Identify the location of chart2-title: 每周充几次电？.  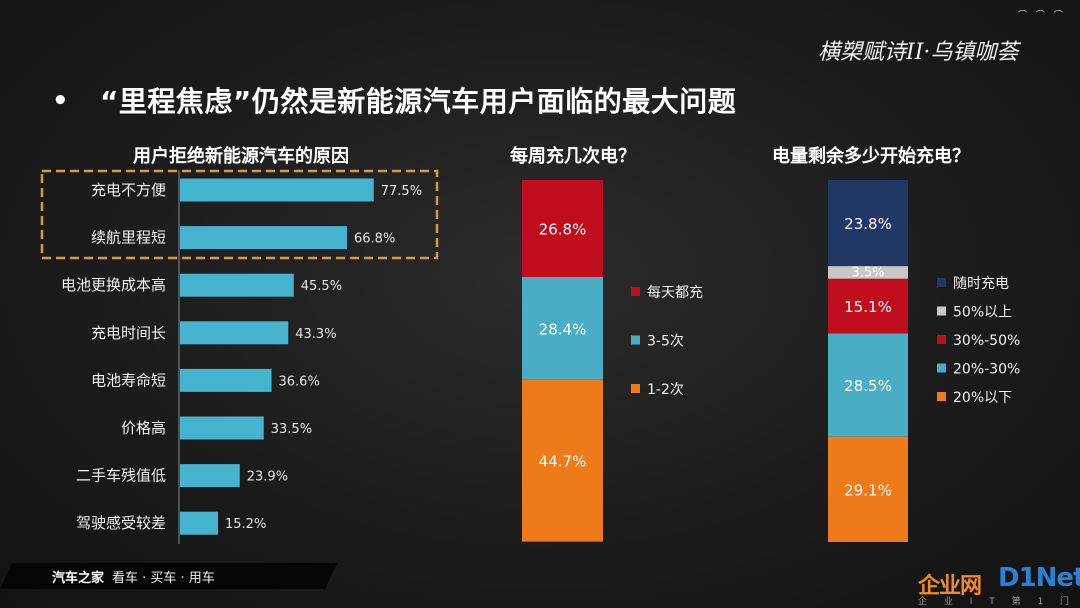
(573, 156).